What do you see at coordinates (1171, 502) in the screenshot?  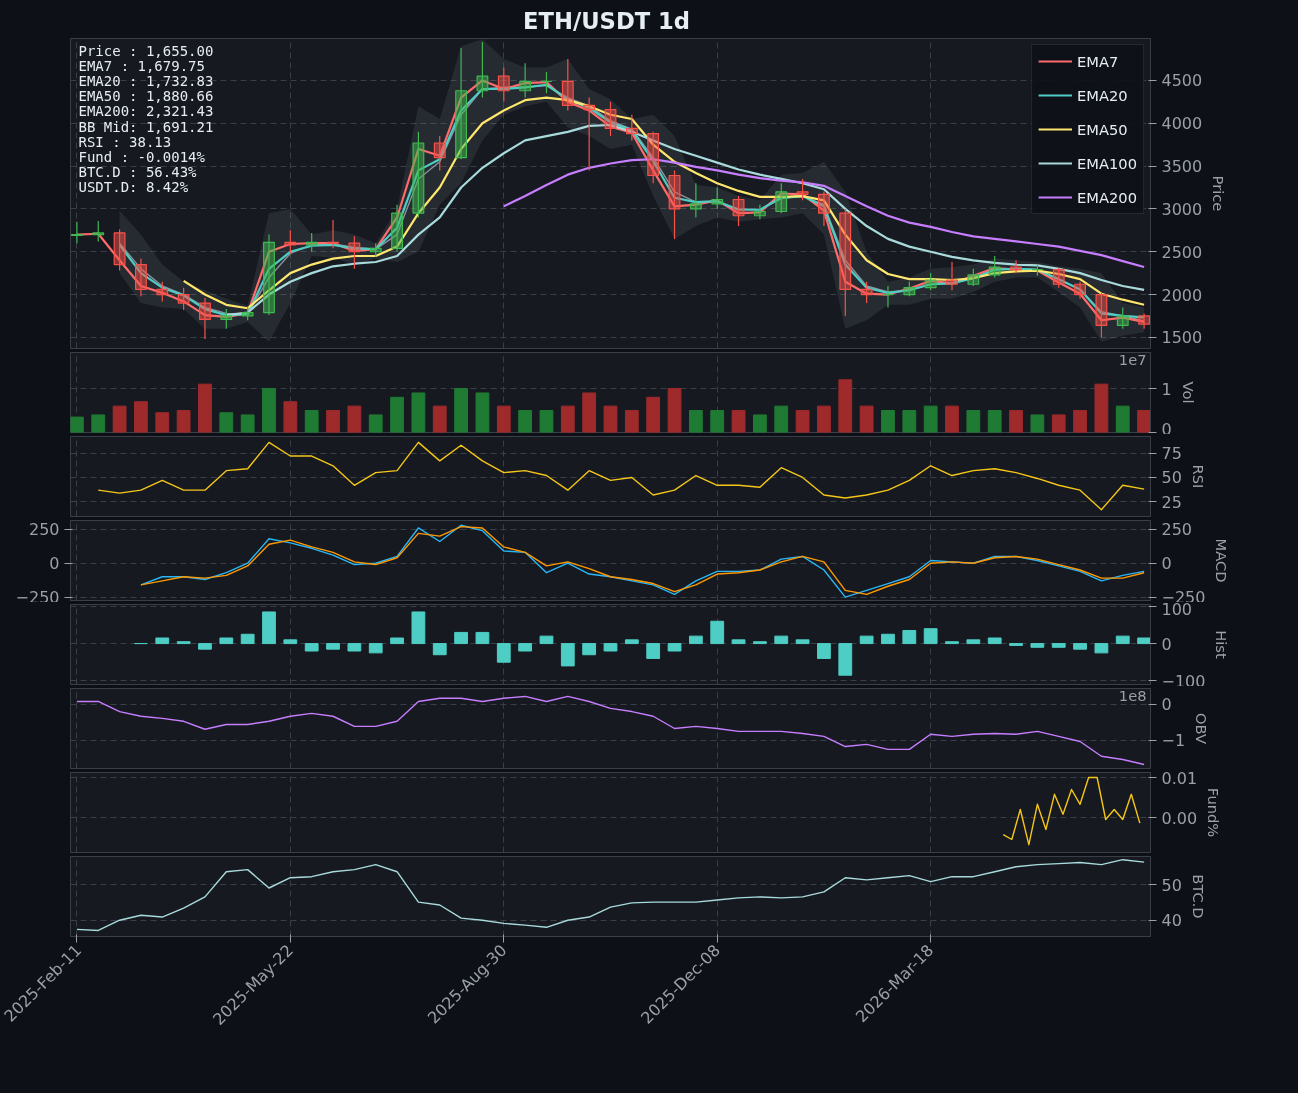 I see `y-tick-label: 25` at bounding box center [1171, 502].